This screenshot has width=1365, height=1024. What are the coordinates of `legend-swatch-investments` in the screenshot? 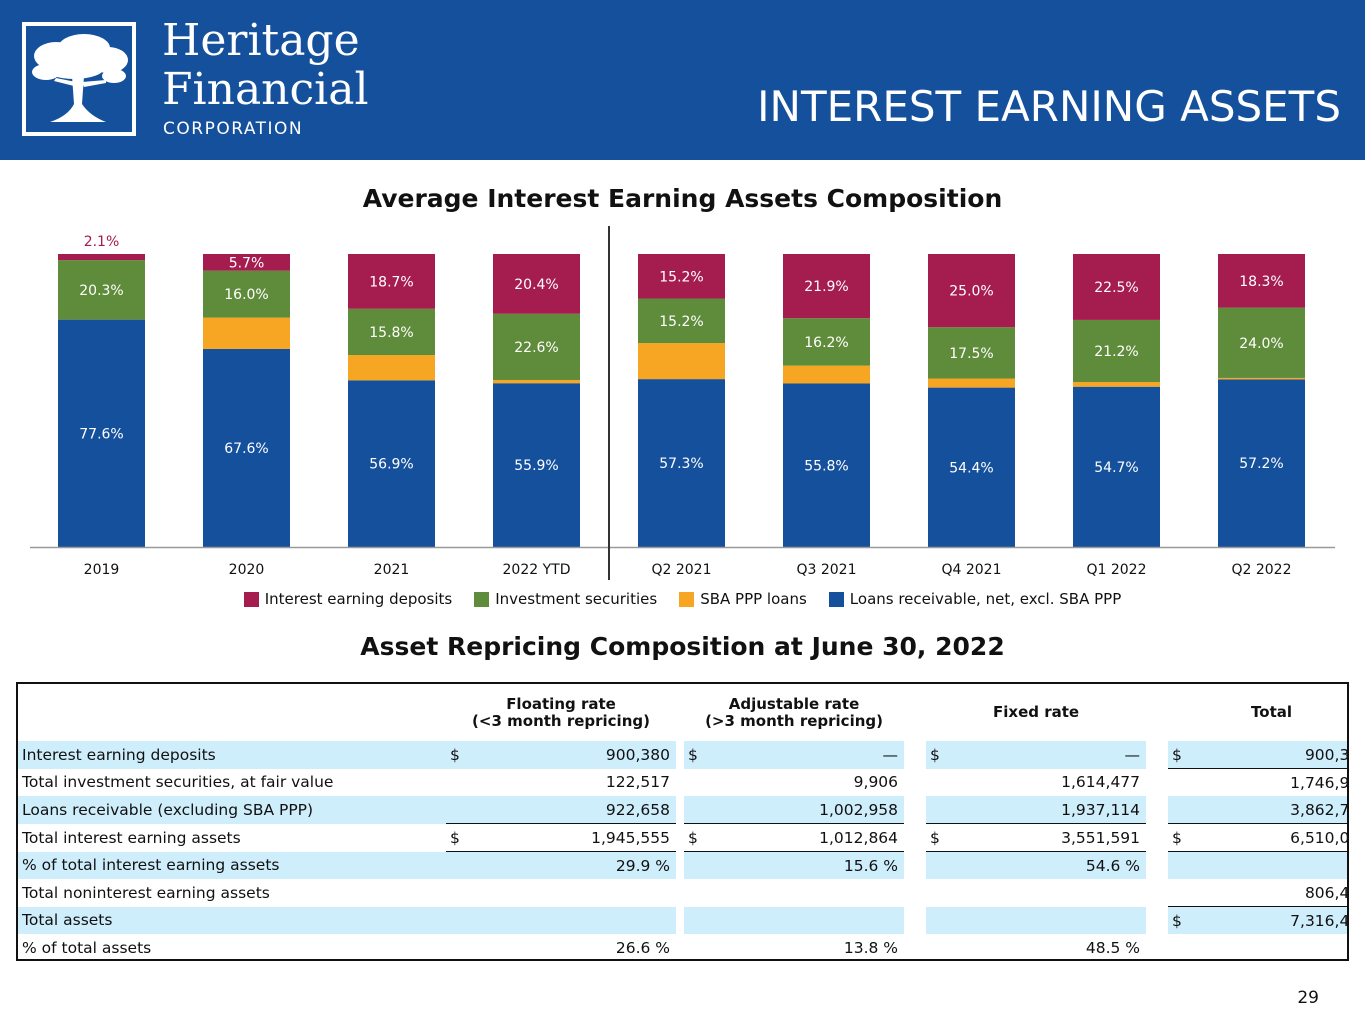 It's located at (482, 599).